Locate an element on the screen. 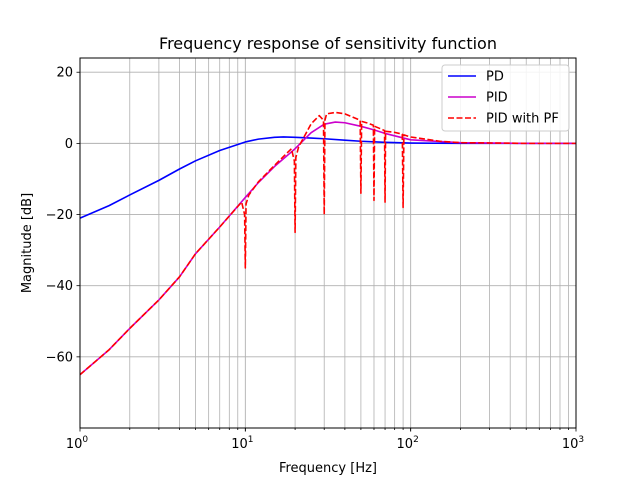  y-axis-label: Magnitude [dB] is located at coordinates (27, 243).